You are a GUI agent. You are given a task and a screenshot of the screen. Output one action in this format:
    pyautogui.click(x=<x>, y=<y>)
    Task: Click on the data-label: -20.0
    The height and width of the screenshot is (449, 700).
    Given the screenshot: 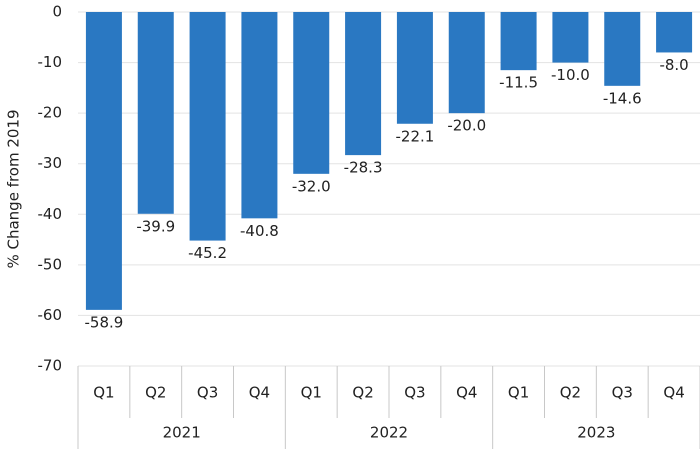 What is the action you would take?
    pyautogui.click(x=466, y=126)
    